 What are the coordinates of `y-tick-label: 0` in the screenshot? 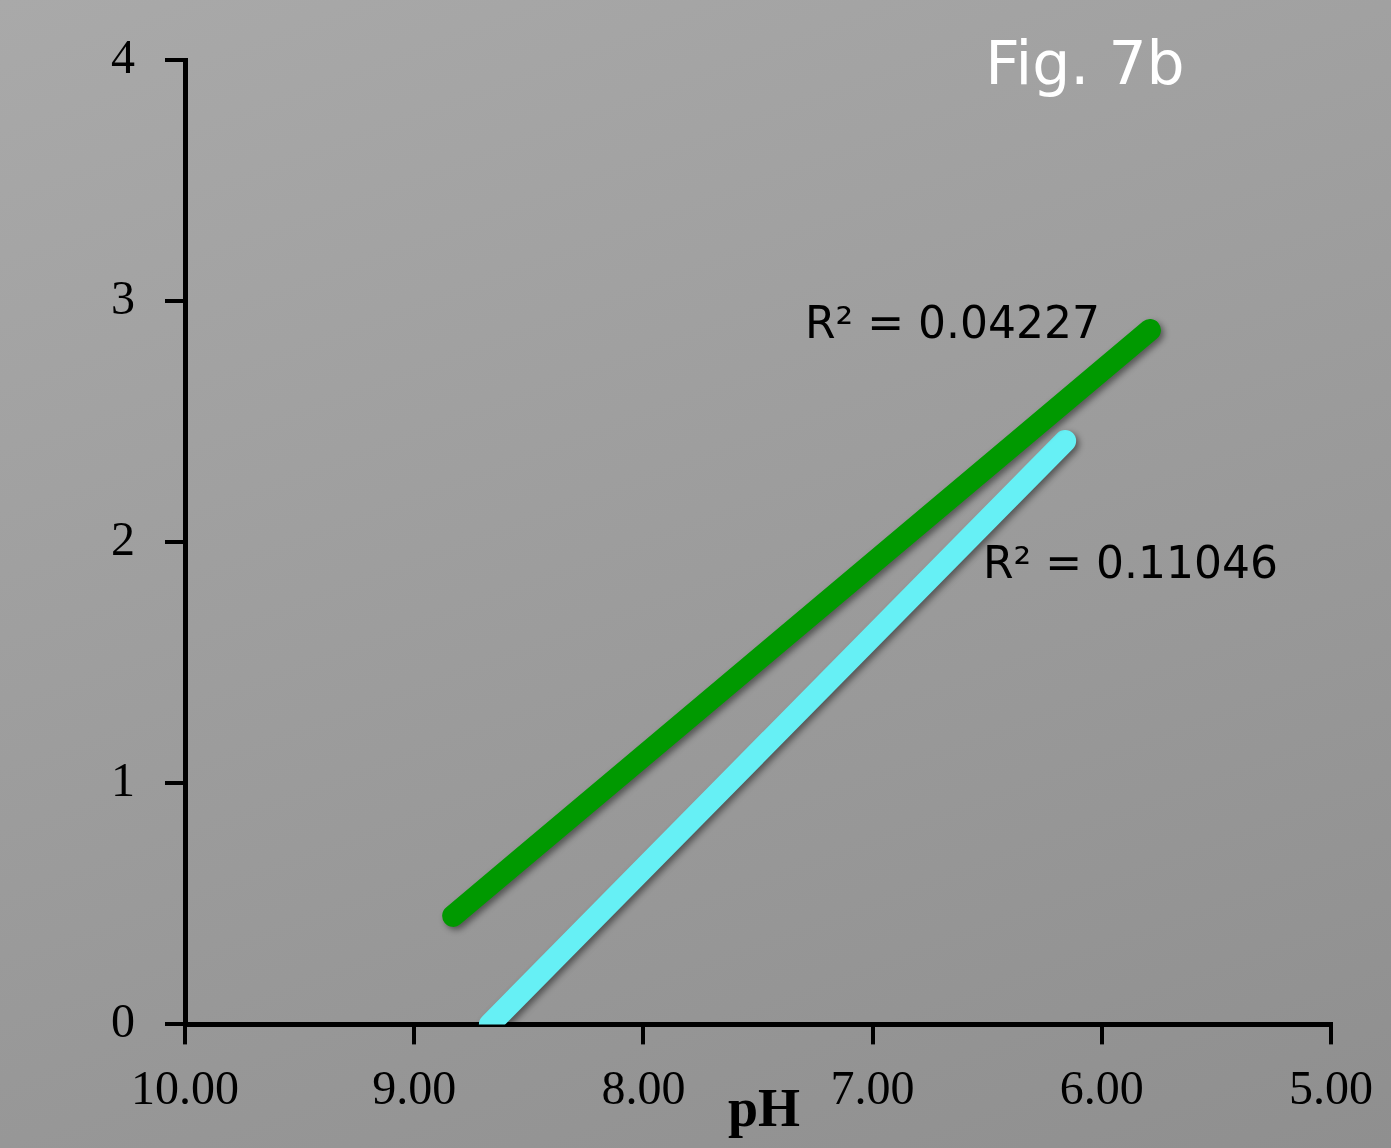 It's located at (123, 1021).